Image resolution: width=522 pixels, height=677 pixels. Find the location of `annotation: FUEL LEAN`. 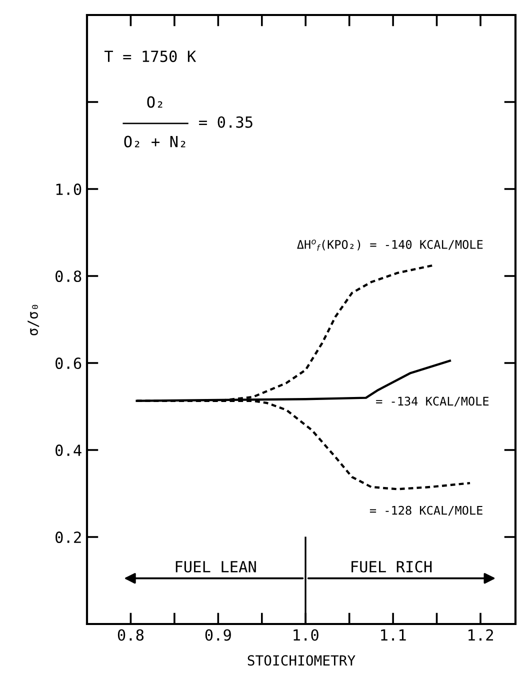

annotation: FUEL LEAN is located at coordinates (216, 566).